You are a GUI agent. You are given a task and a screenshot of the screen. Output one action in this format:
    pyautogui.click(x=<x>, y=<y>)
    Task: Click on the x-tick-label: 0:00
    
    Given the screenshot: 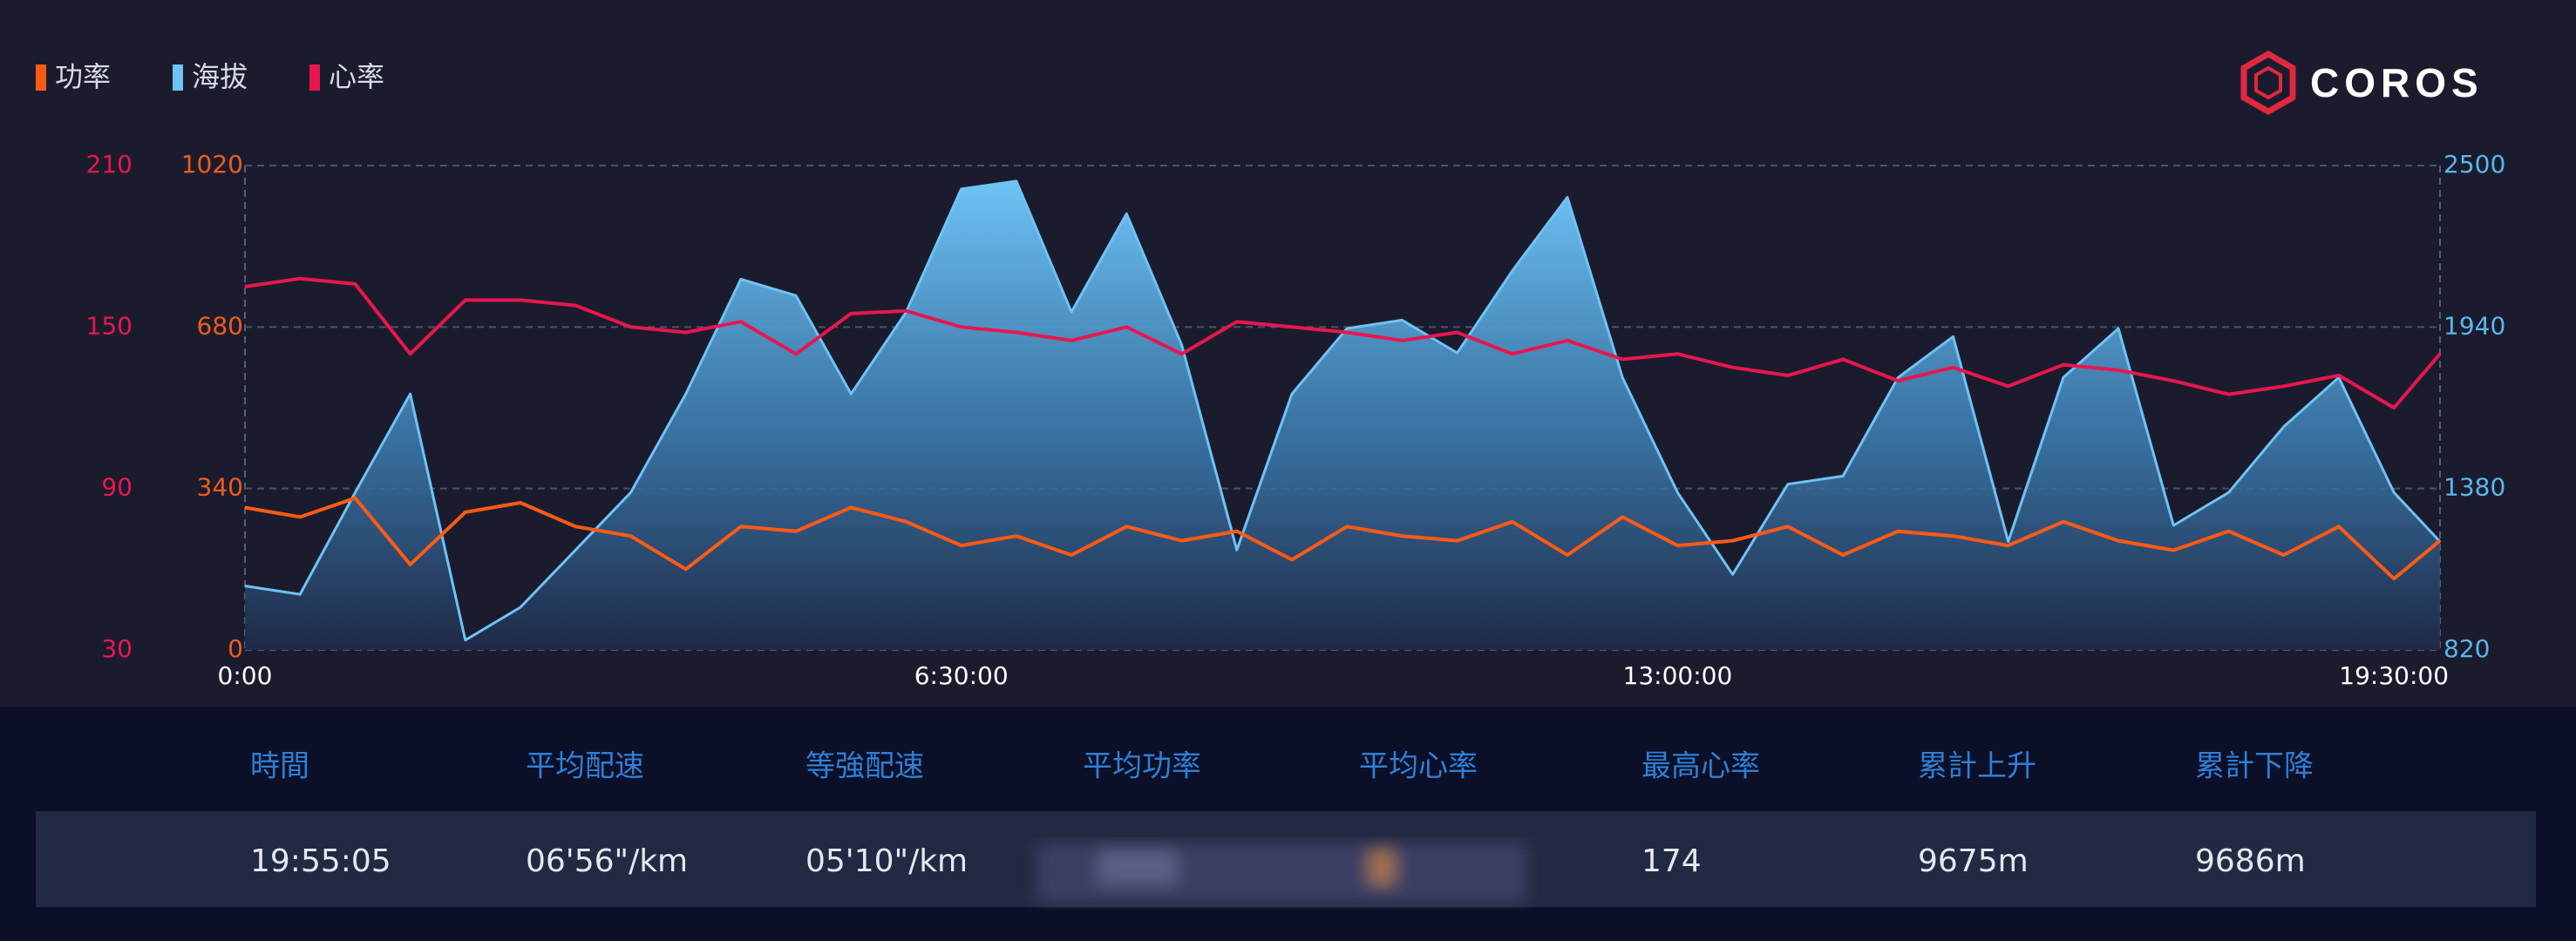 What is the action you would take?
    pyautogui.click(x=245, y=676)
    